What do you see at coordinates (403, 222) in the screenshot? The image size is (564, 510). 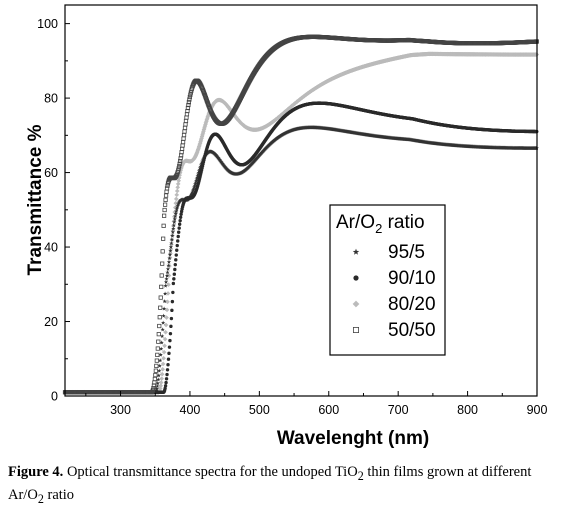 I see `legend-title-tail: ratio` at bounding box center [403, 222].